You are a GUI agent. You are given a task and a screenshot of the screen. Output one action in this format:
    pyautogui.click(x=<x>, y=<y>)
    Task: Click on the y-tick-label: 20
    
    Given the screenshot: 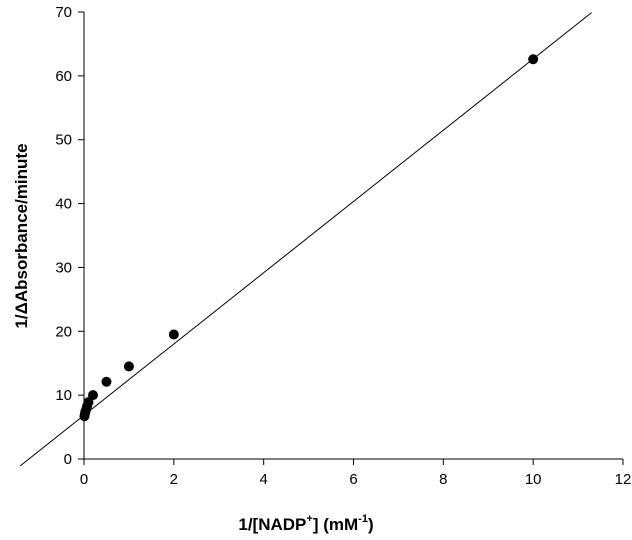 What is the action you would take?
    pyautogui.click(x=63, y=331)
    